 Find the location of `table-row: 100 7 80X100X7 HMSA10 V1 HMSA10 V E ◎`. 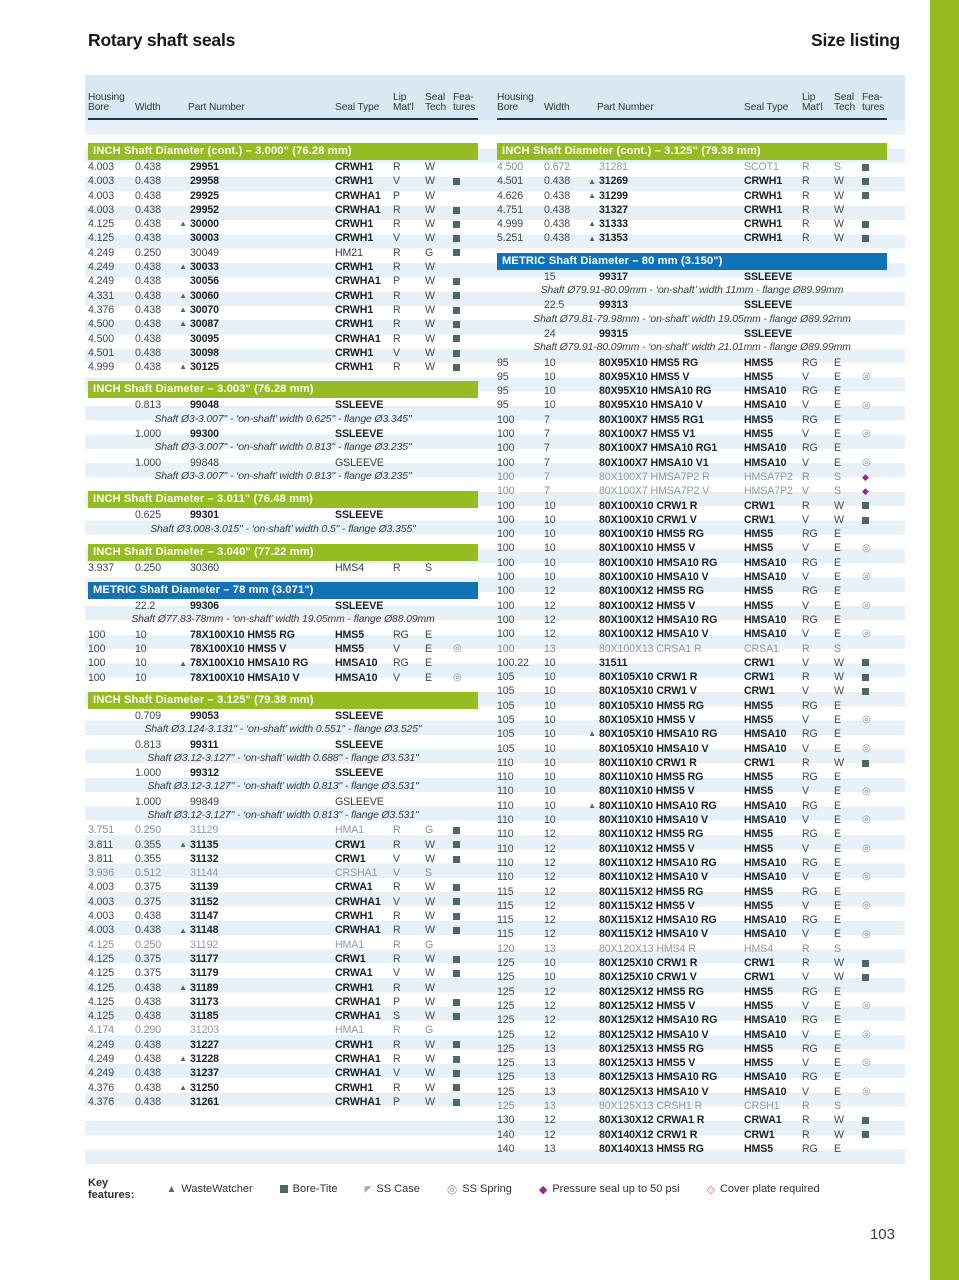

table-row: 100 7 80X100X7 HMSA10 V1 HMSA10 V E ◎ is located at coordinates (692, 463).